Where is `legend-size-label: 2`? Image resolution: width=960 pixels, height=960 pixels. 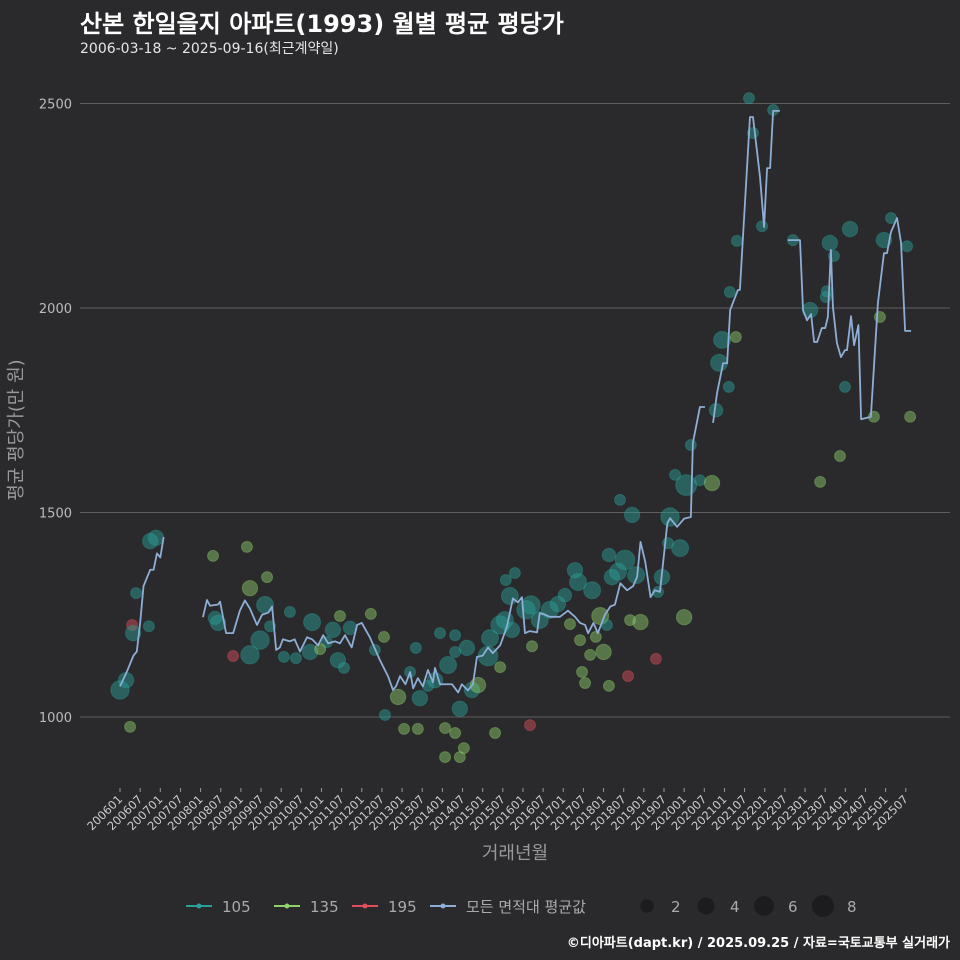
legend-size-label: 2 is located at coordinates (676, 907).